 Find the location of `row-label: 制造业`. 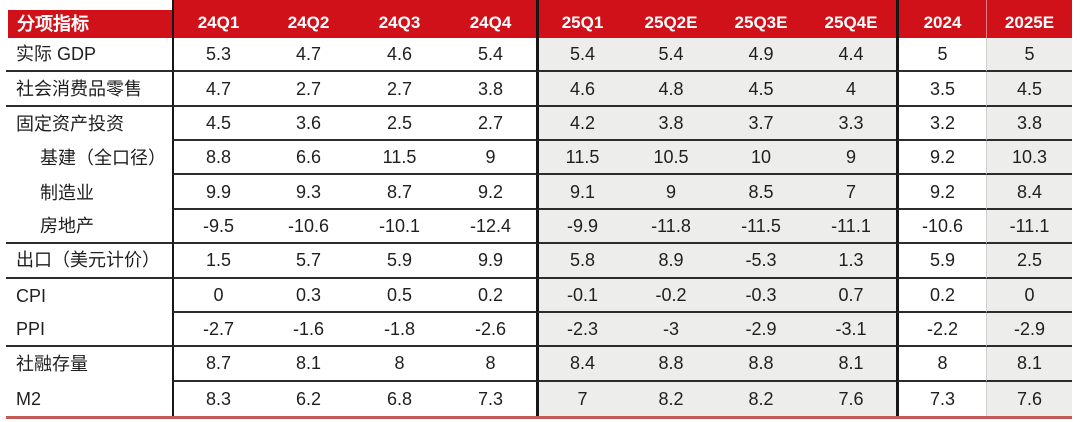

row-label: 制造业 is located at coordinates (89, 192).